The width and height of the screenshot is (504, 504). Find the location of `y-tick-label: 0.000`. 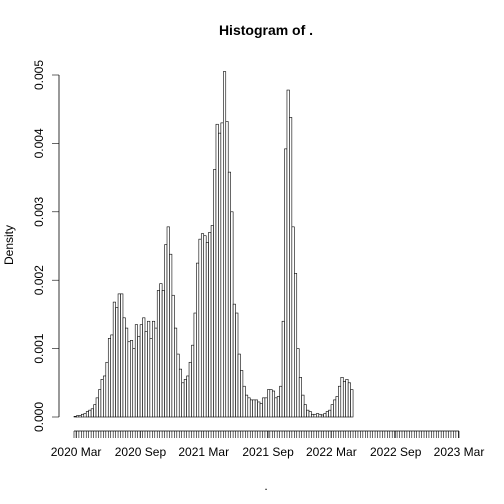

y-tick-label: 0.000 is located at coordinates (39, 417).